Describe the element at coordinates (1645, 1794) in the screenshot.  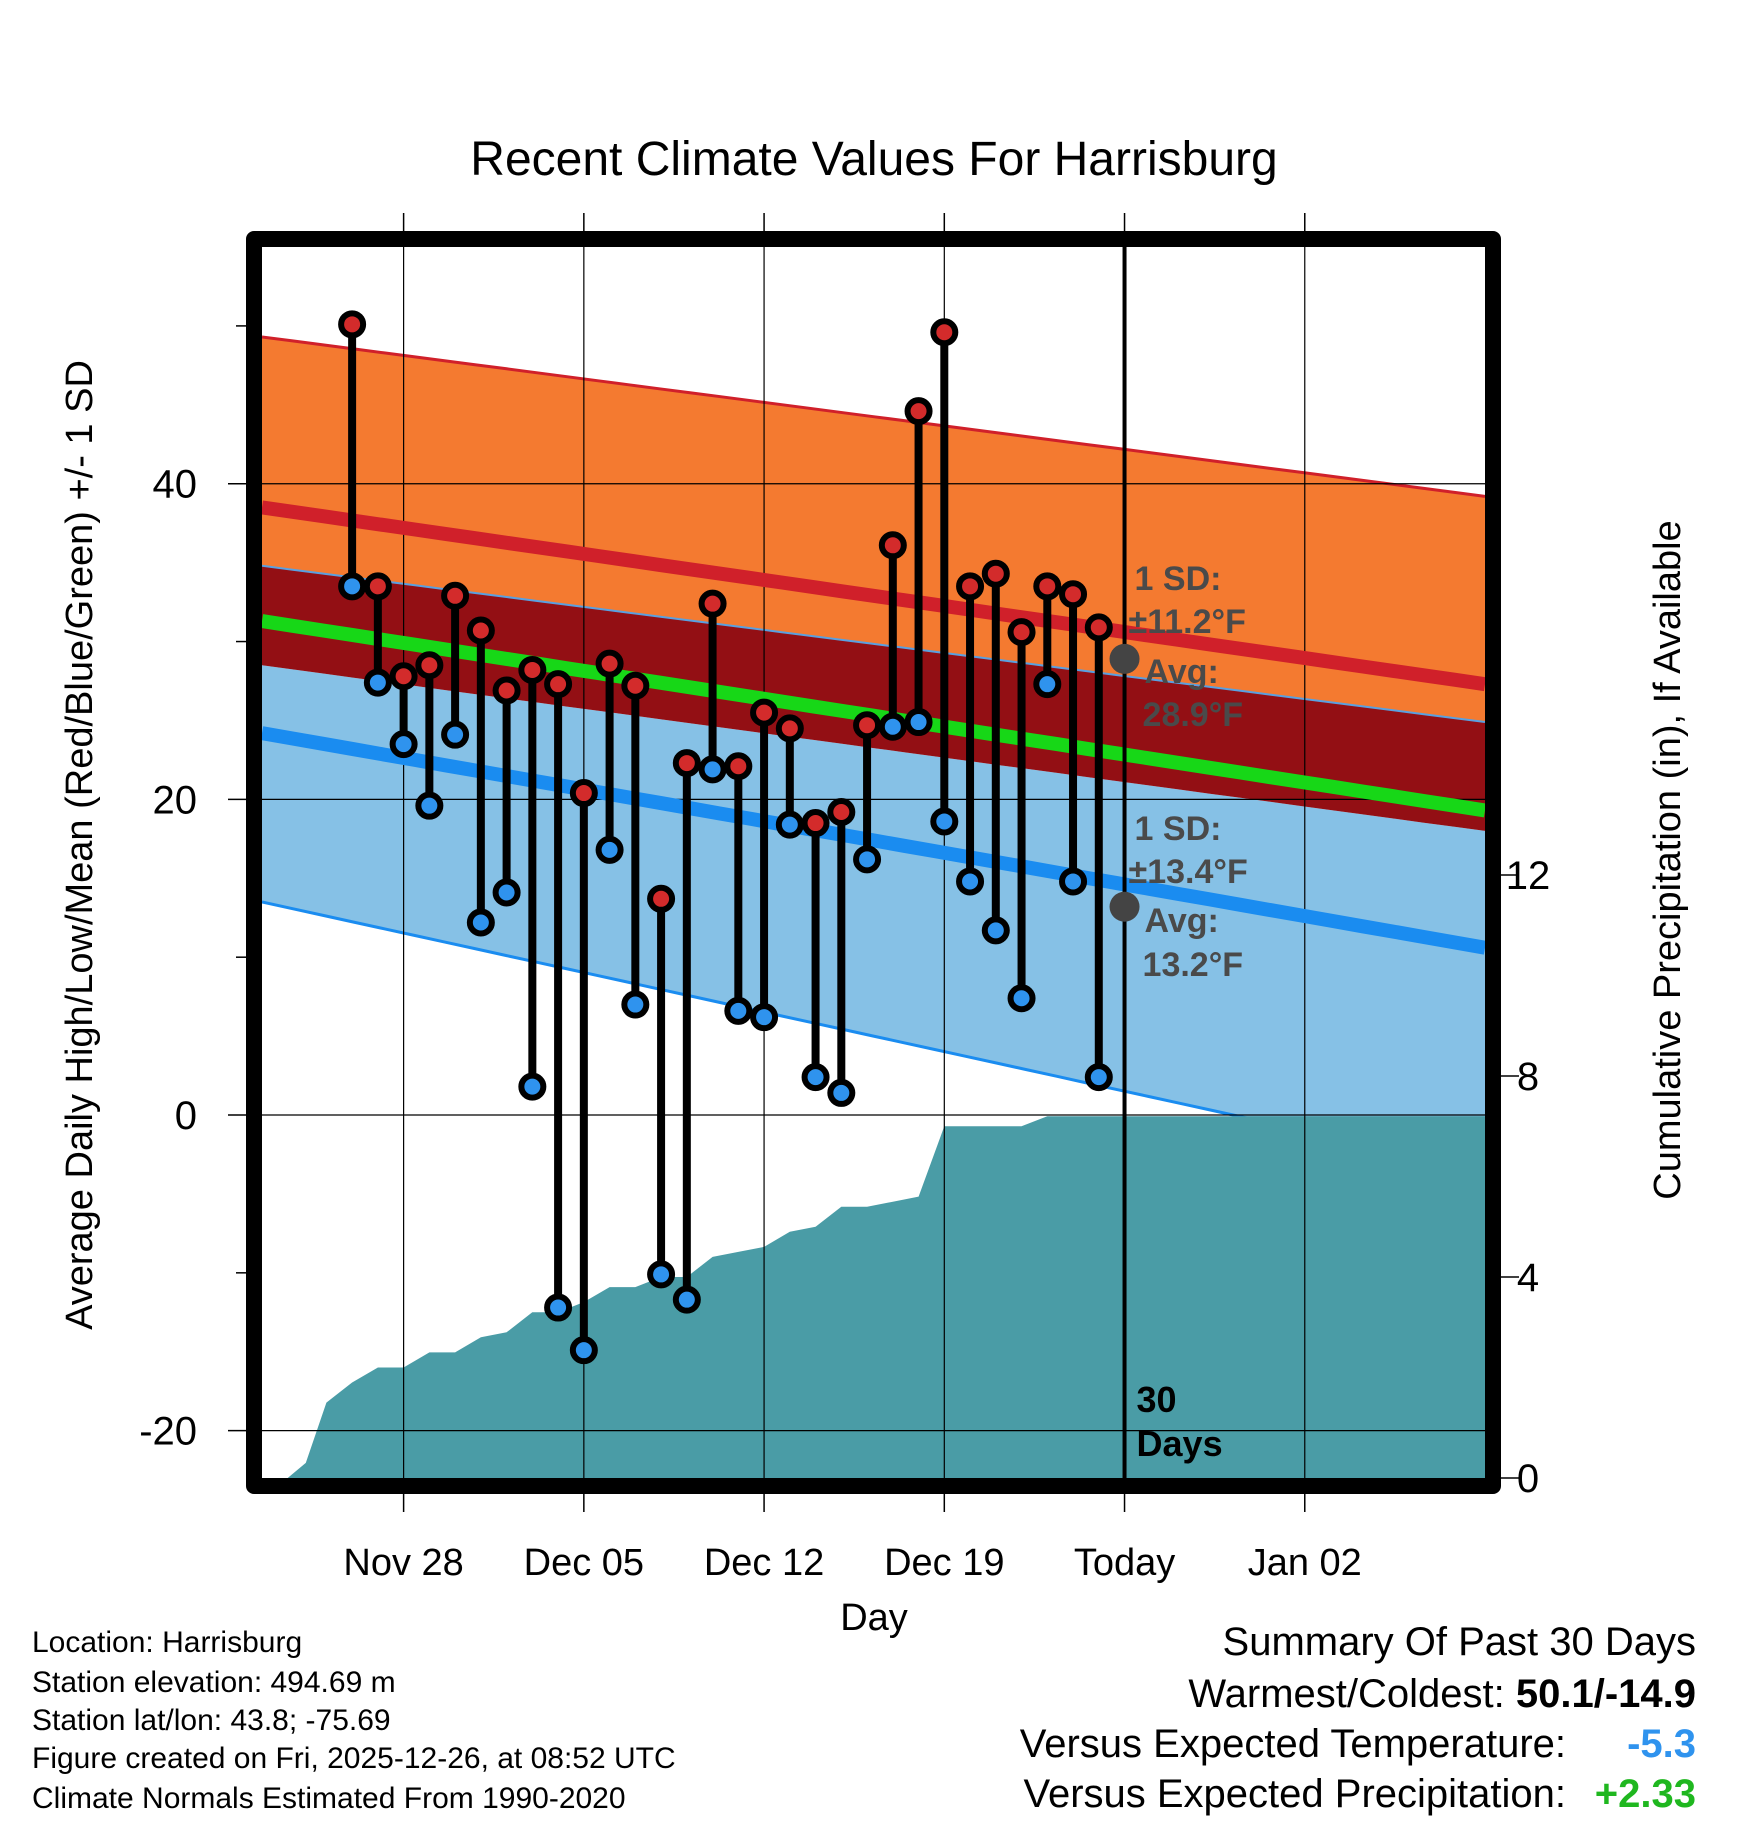
I see `precip-value: +2.33` at that location.